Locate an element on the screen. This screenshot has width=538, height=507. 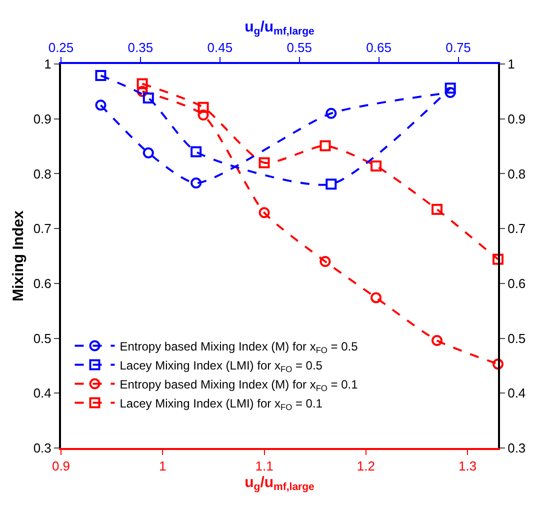
legend-label: Lacey Mixing Index (LMI) for x$_{FO}$ = 0.1 is located at coordinates (221, 404).